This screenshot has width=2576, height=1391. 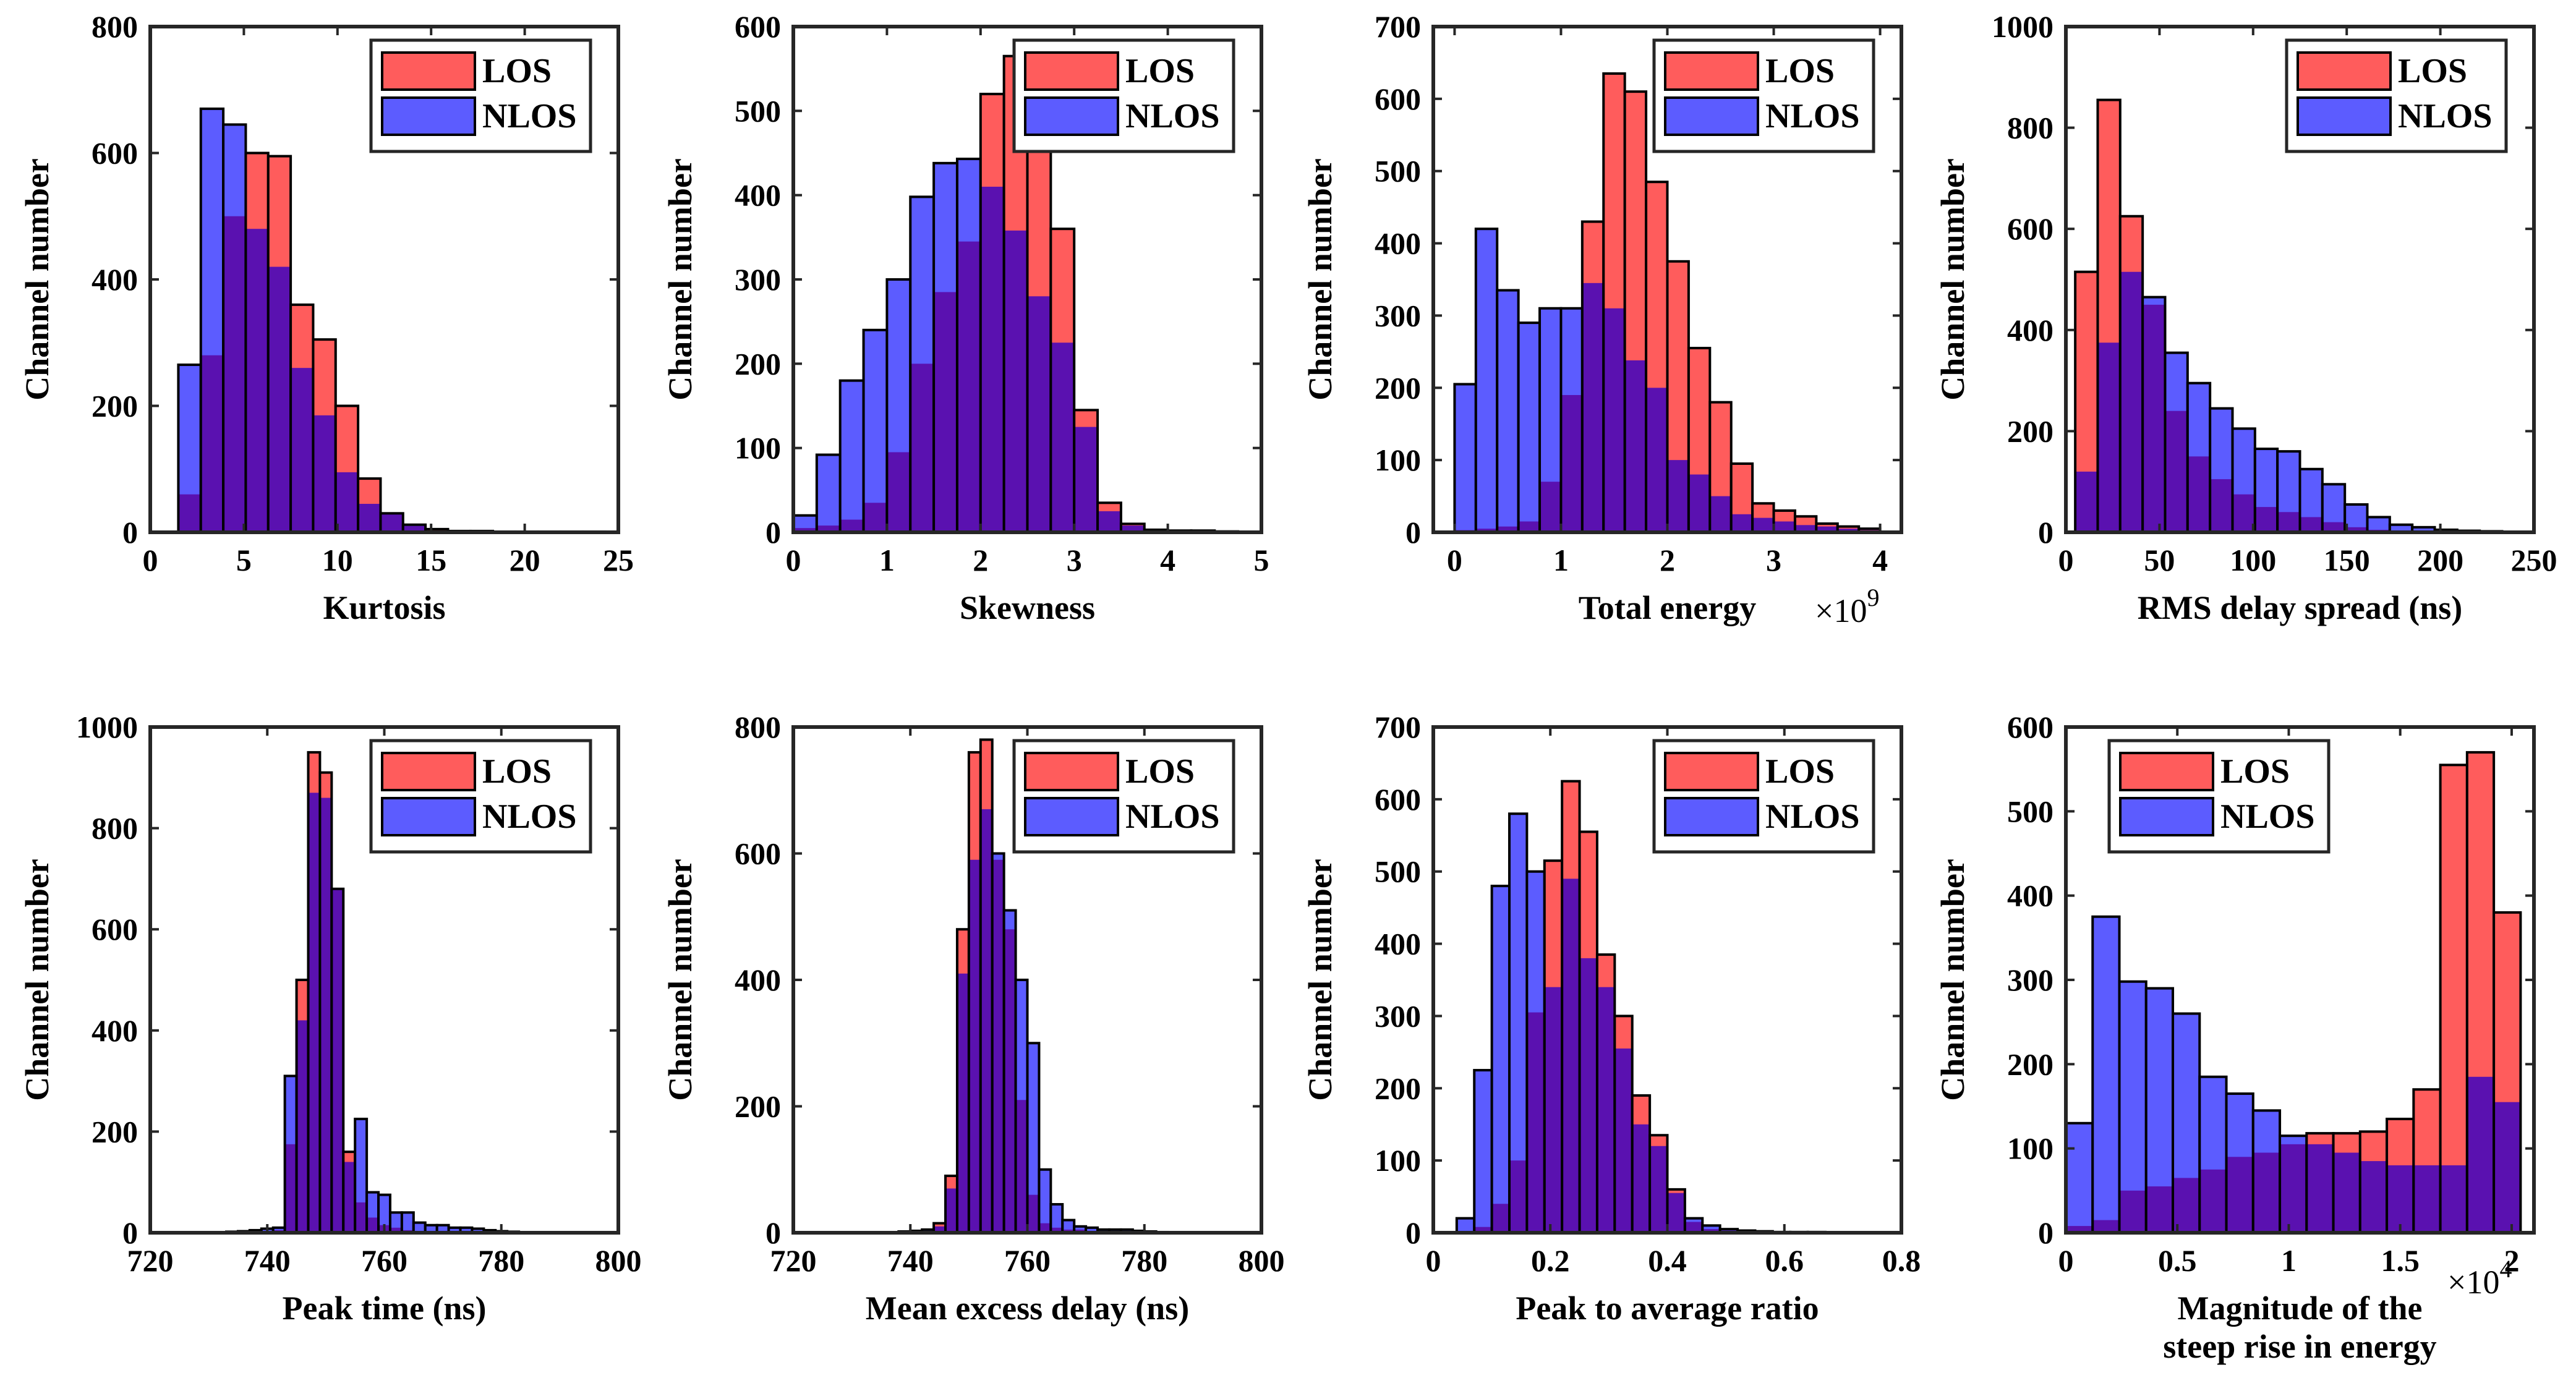 What do you see at coordinates (1398, 799) in the screenshot?
I see `chart-7-ytick-label: 600` at bounding box center [1398, 799].